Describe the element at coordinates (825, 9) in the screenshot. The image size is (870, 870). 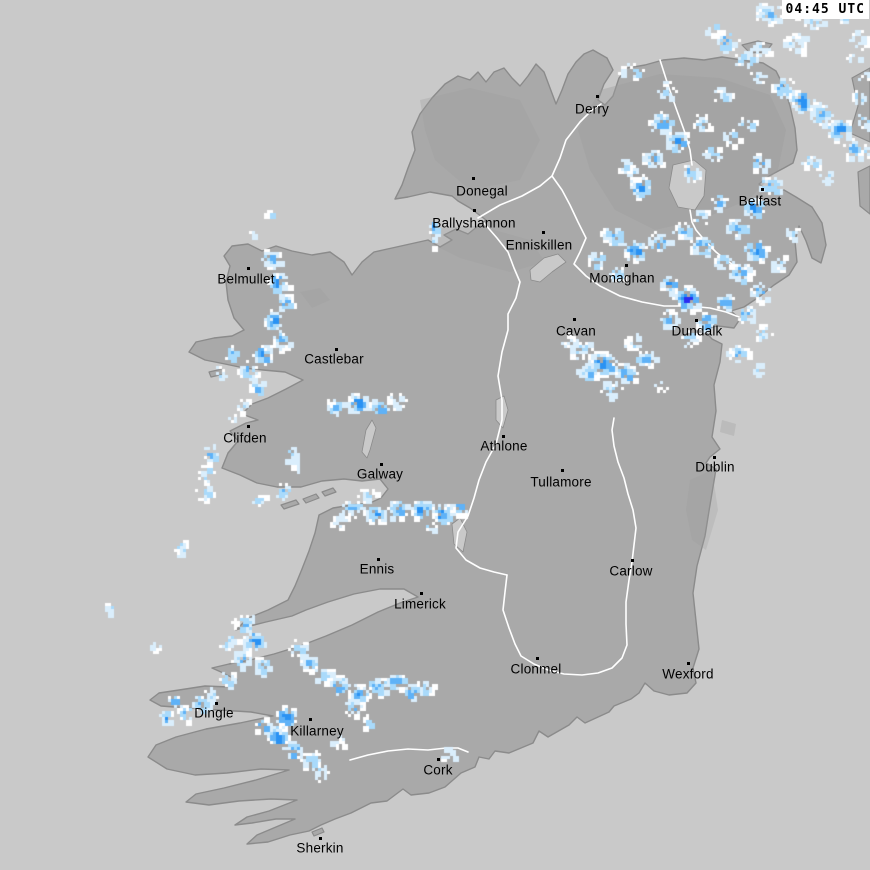
I see `timestamp: 04:45 UTC` at that location.